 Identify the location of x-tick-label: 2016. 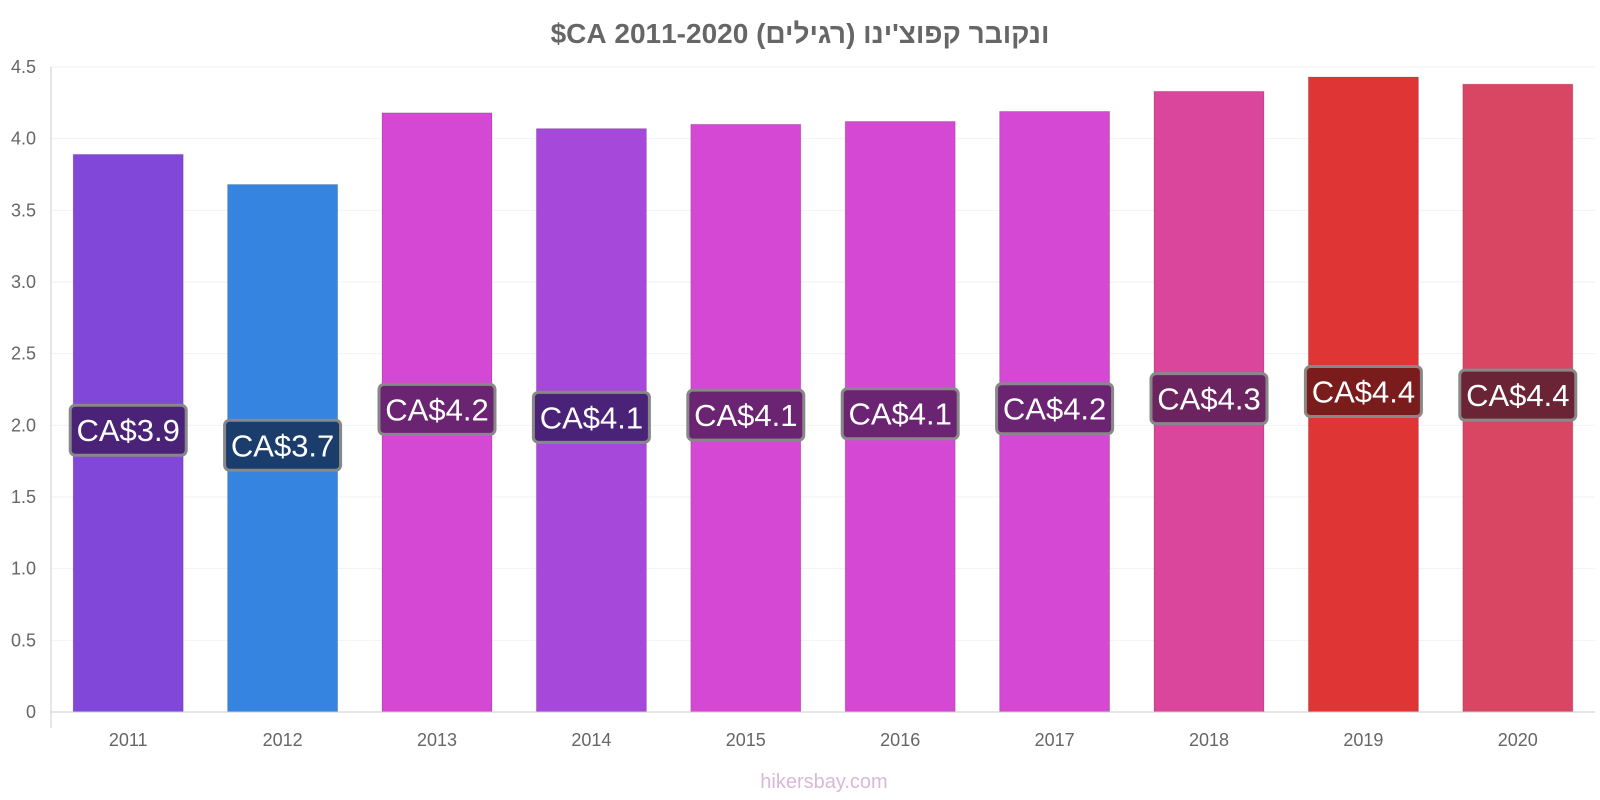
(900, 740).